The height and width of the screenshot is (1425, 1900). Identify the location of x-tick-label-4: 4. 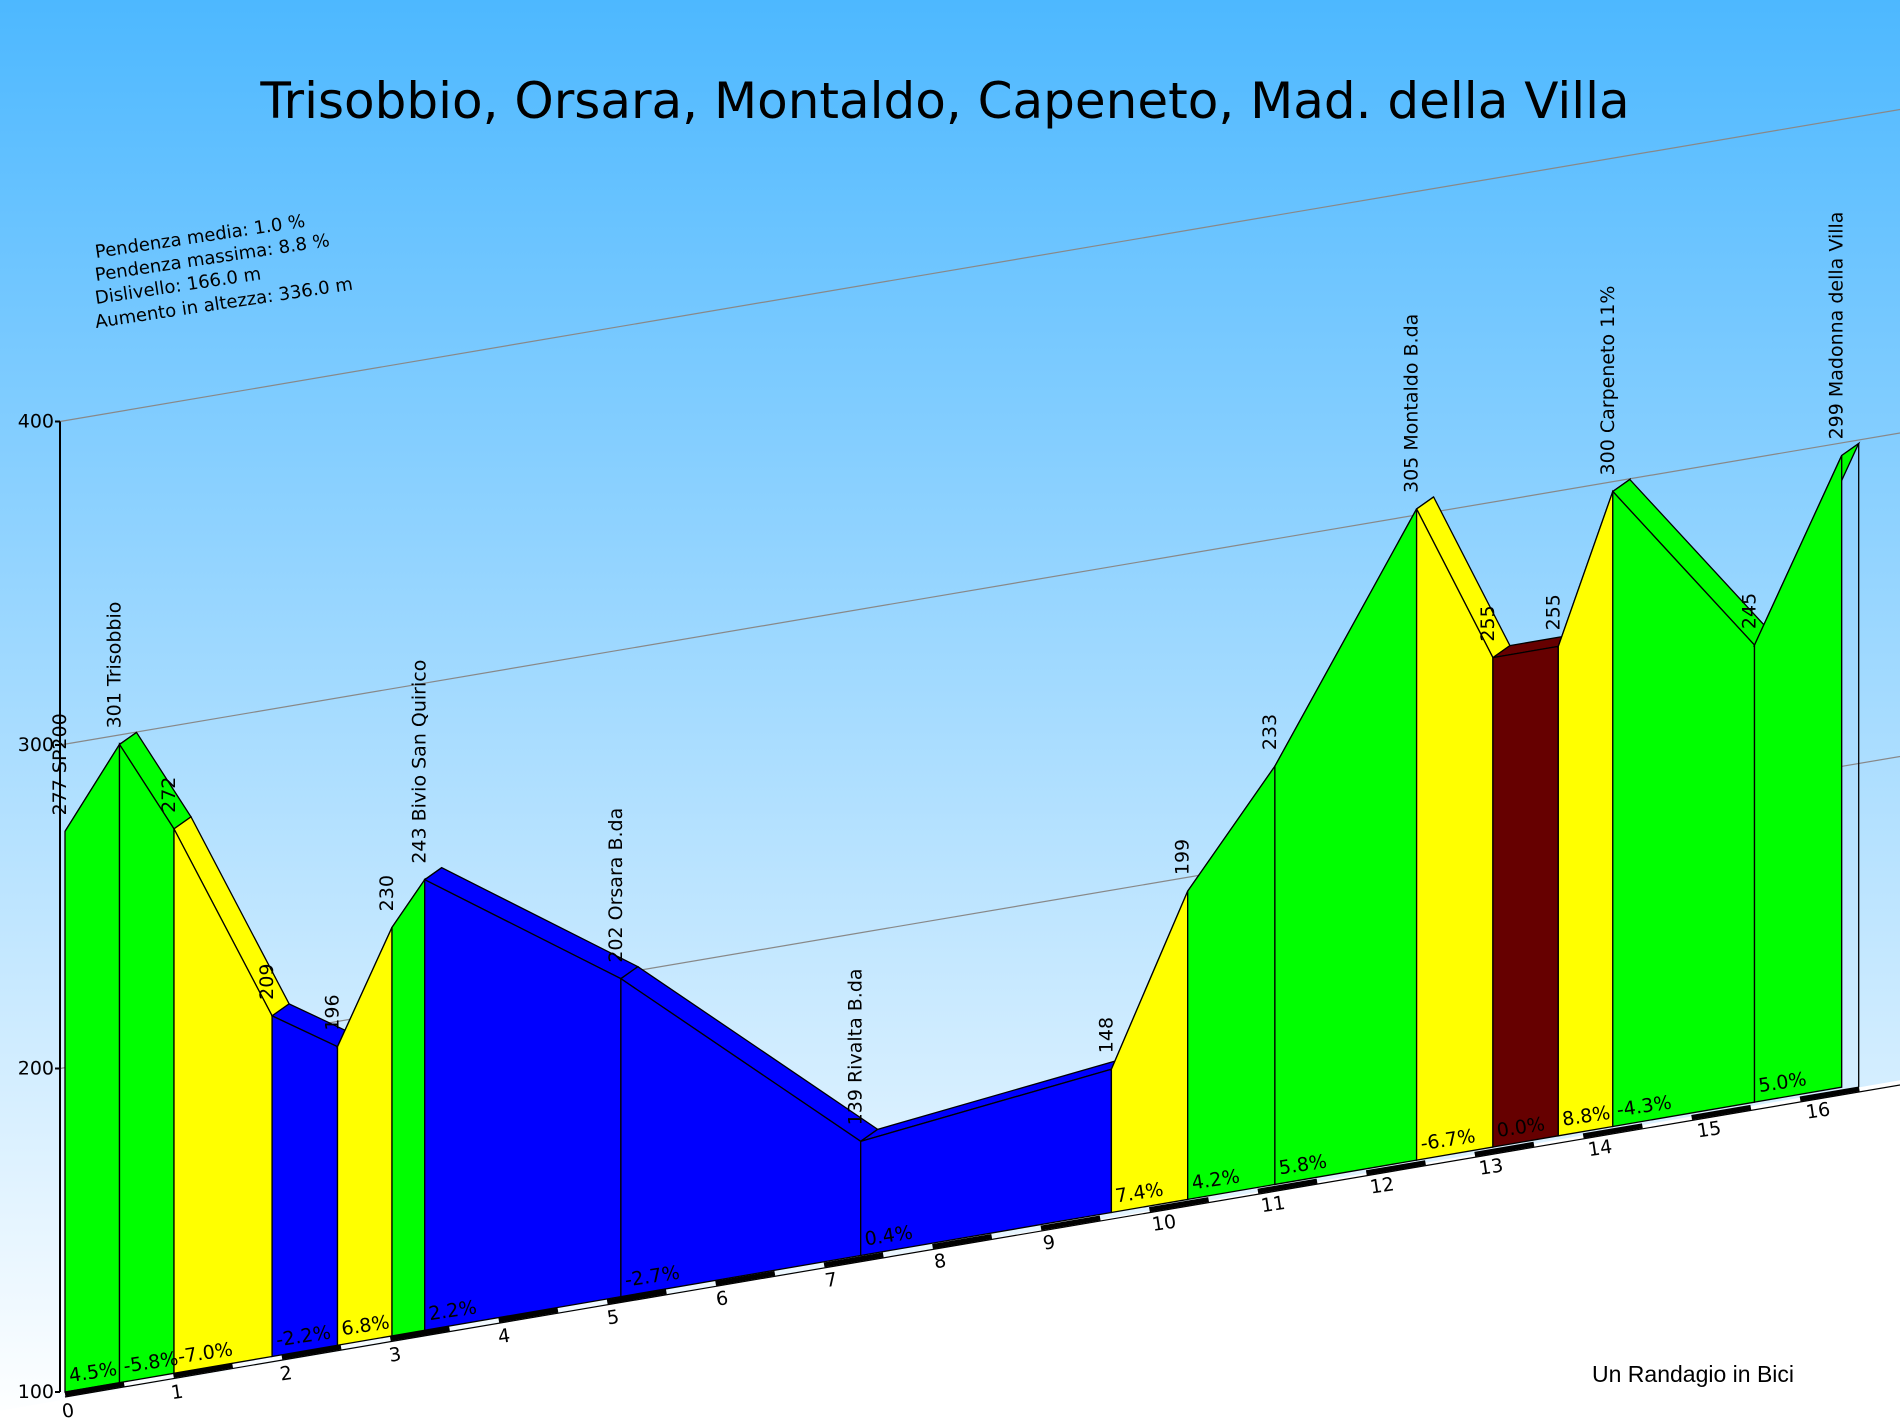
(503, 1337).